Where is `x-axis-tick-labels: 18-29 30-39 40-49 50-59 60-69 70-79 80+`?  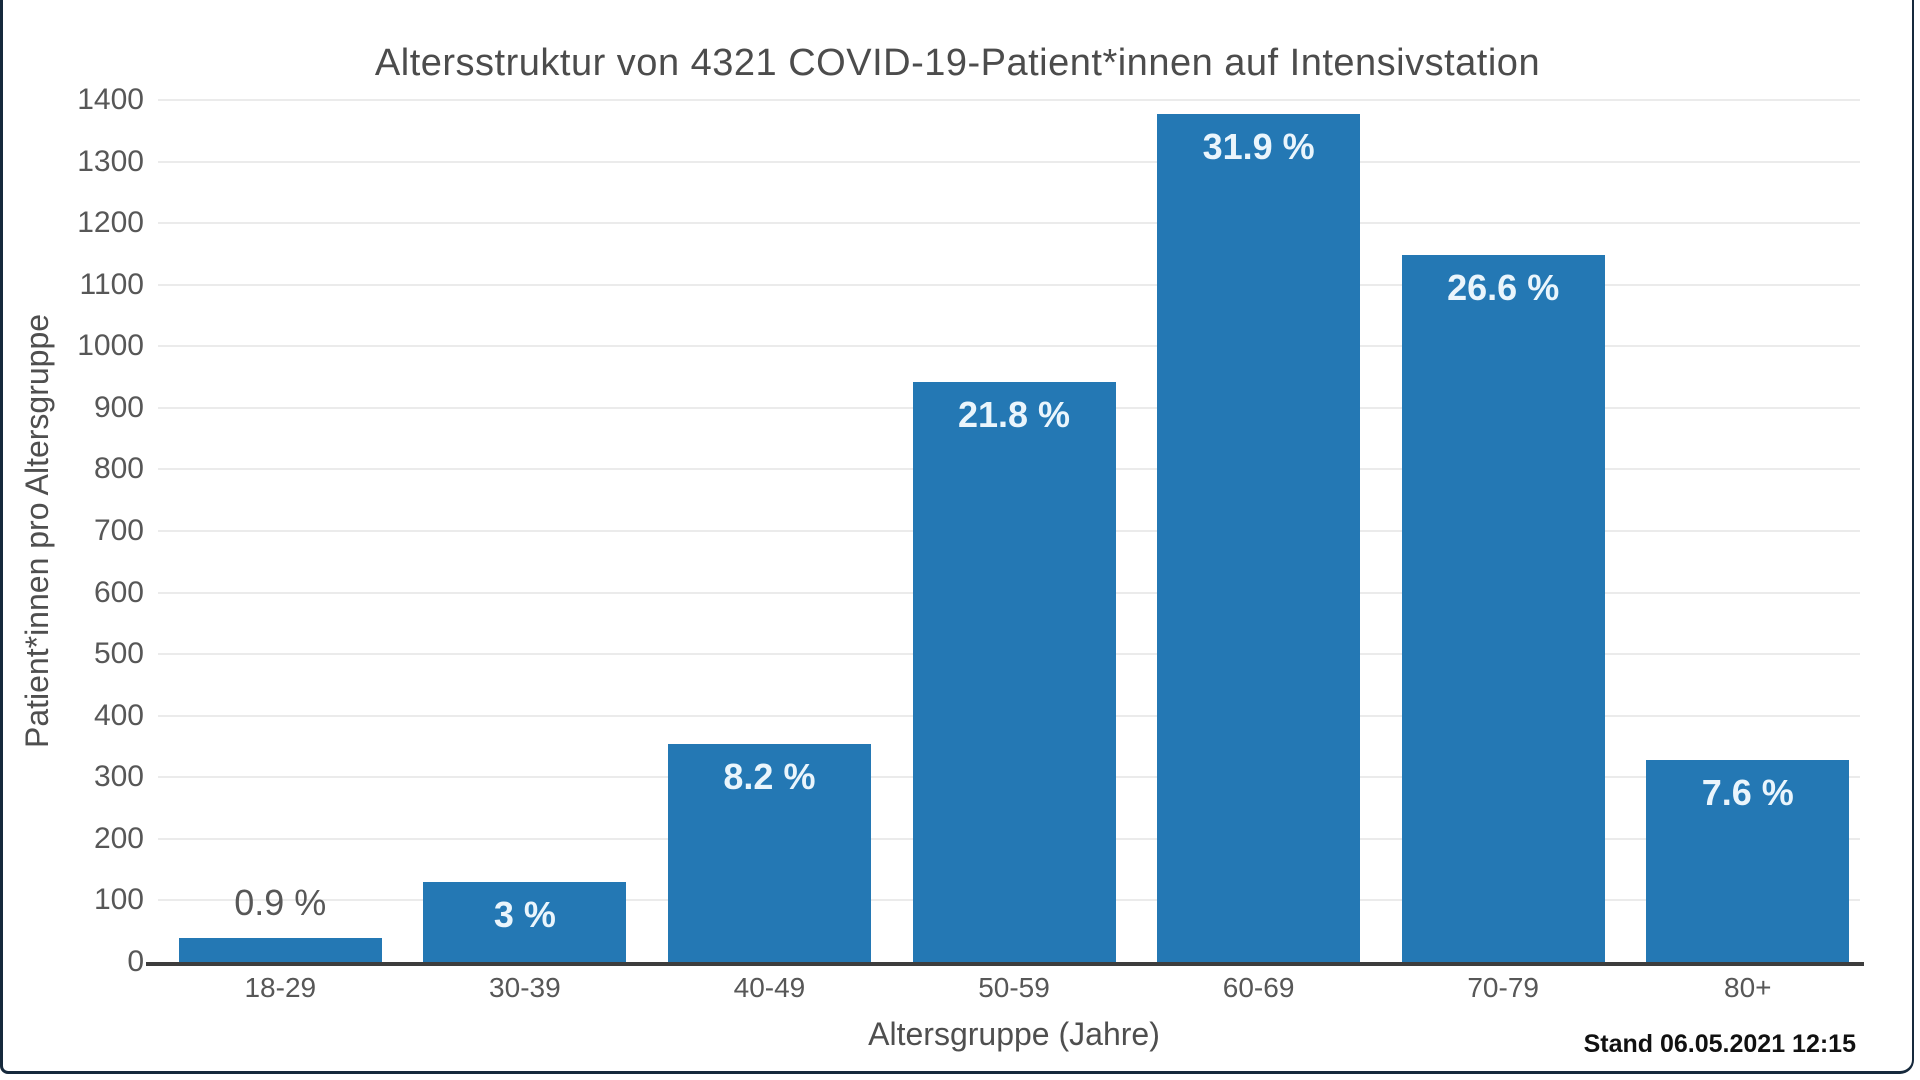 x-axis-tick-labels: 18-29 30-39 40-49 50-59 60-69 70-79 80+ is located at coordinates (1014, 988).